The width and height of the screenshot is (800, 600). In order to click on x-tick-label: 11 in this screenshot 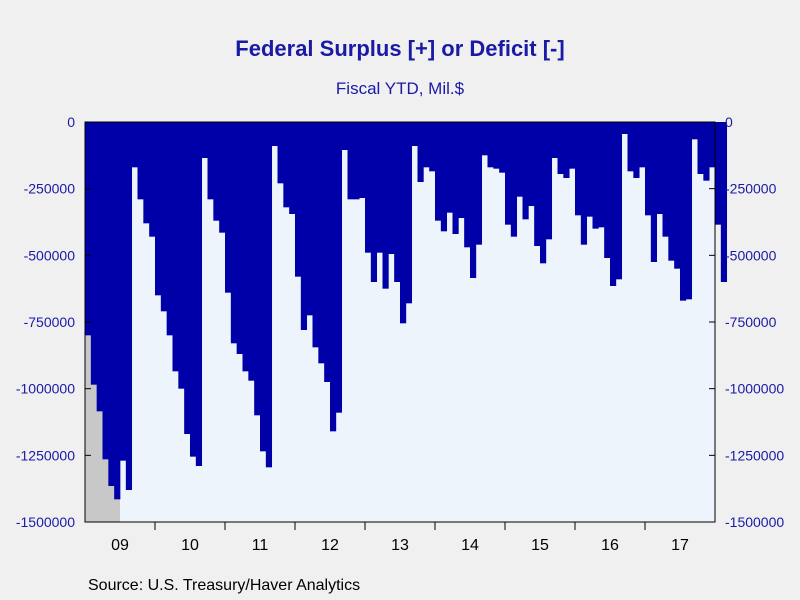, I will do `click(260, 545)`.